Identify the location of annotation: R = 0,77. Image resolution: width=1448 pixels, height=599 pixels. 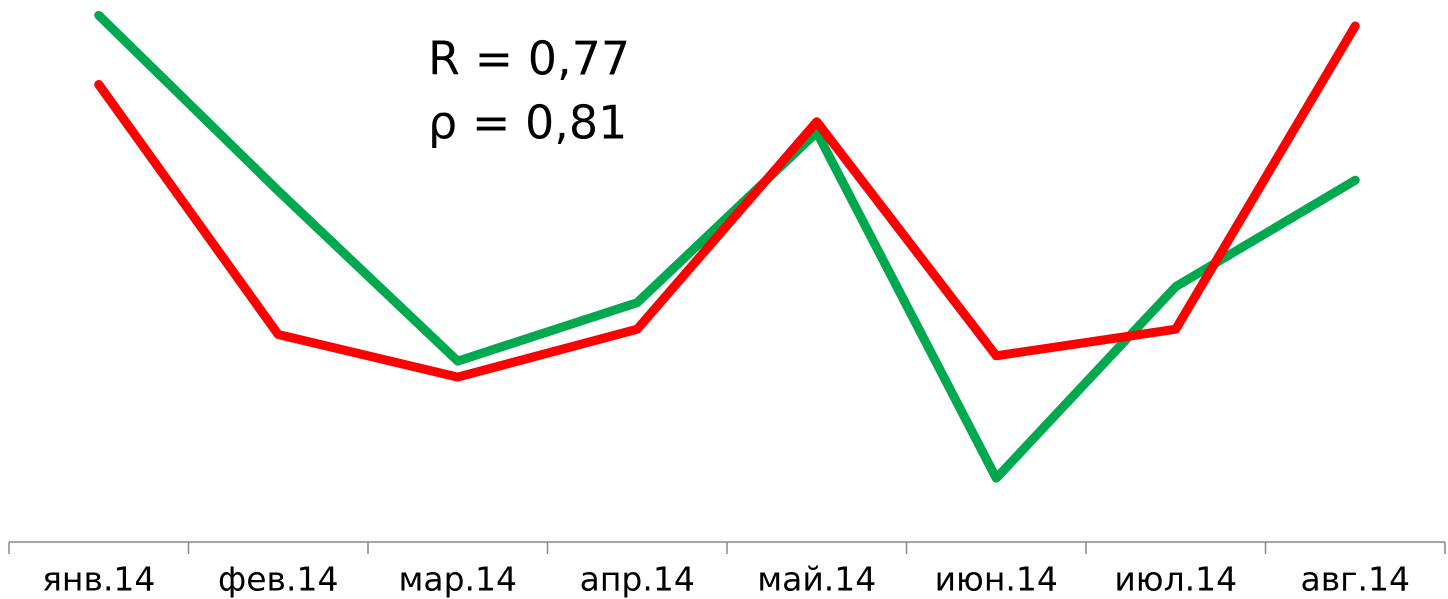
(529, 59).